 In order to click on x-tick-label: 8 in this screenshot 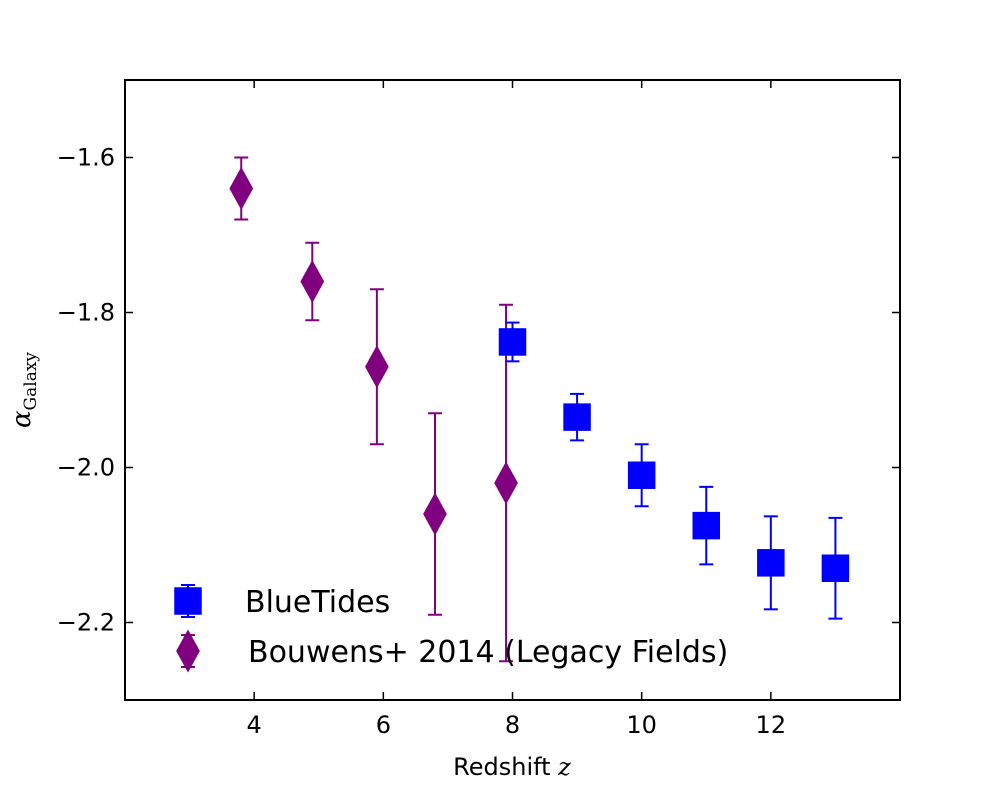, I will do `click(512, 725)`.